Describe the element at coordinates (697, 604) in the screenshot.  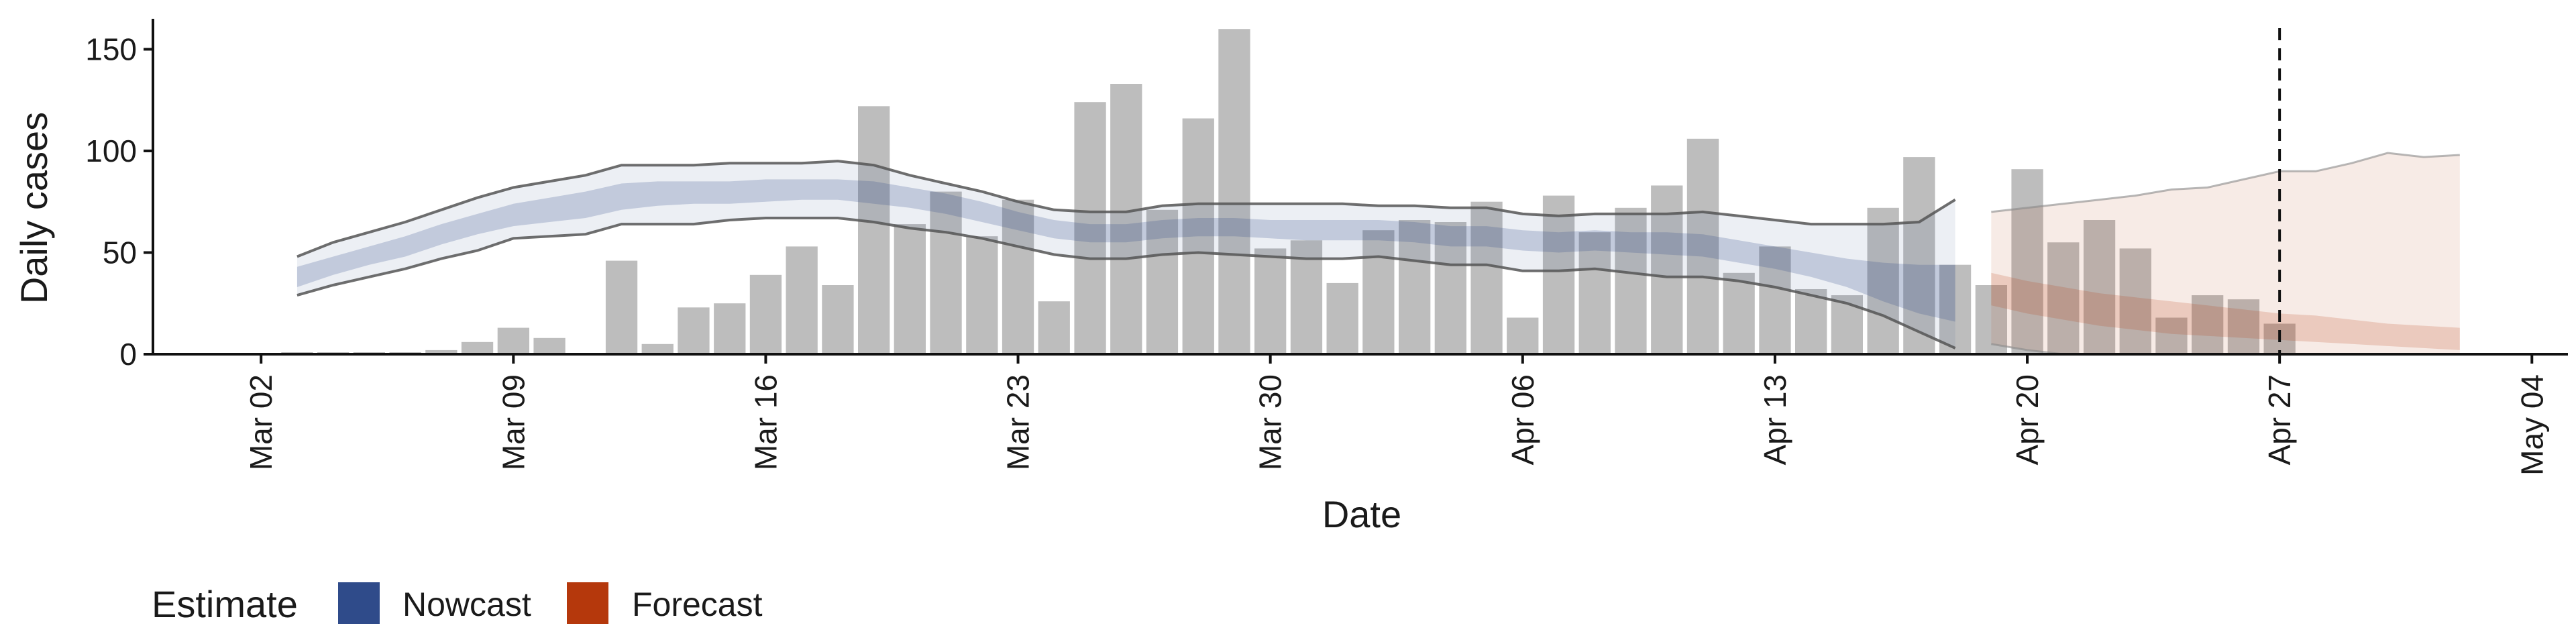
I see `legend-label-forecast: Forecast` at that location.